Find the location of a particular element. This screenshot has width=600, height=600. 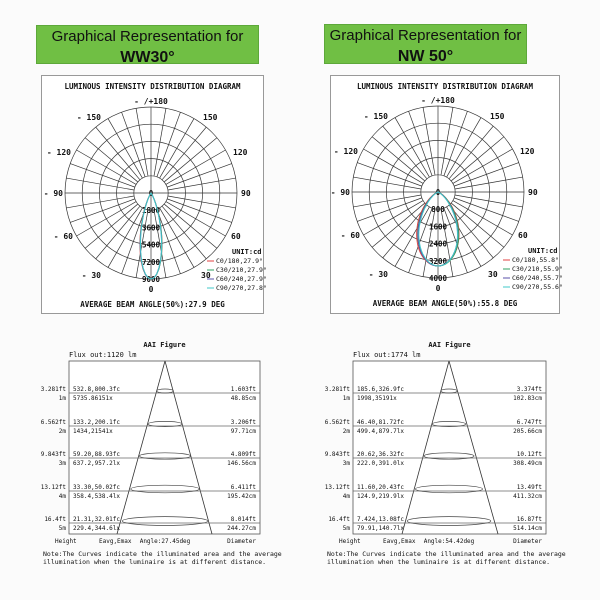

eavg-emax-fc: 59.20,88.93fc is located at coordinates (96, 454).